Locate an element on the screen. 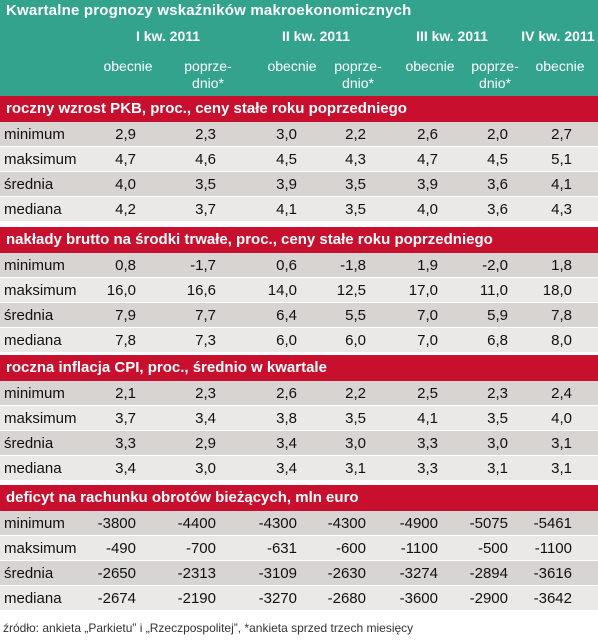  table-cell: -700 is located at coordinates (200, 548).